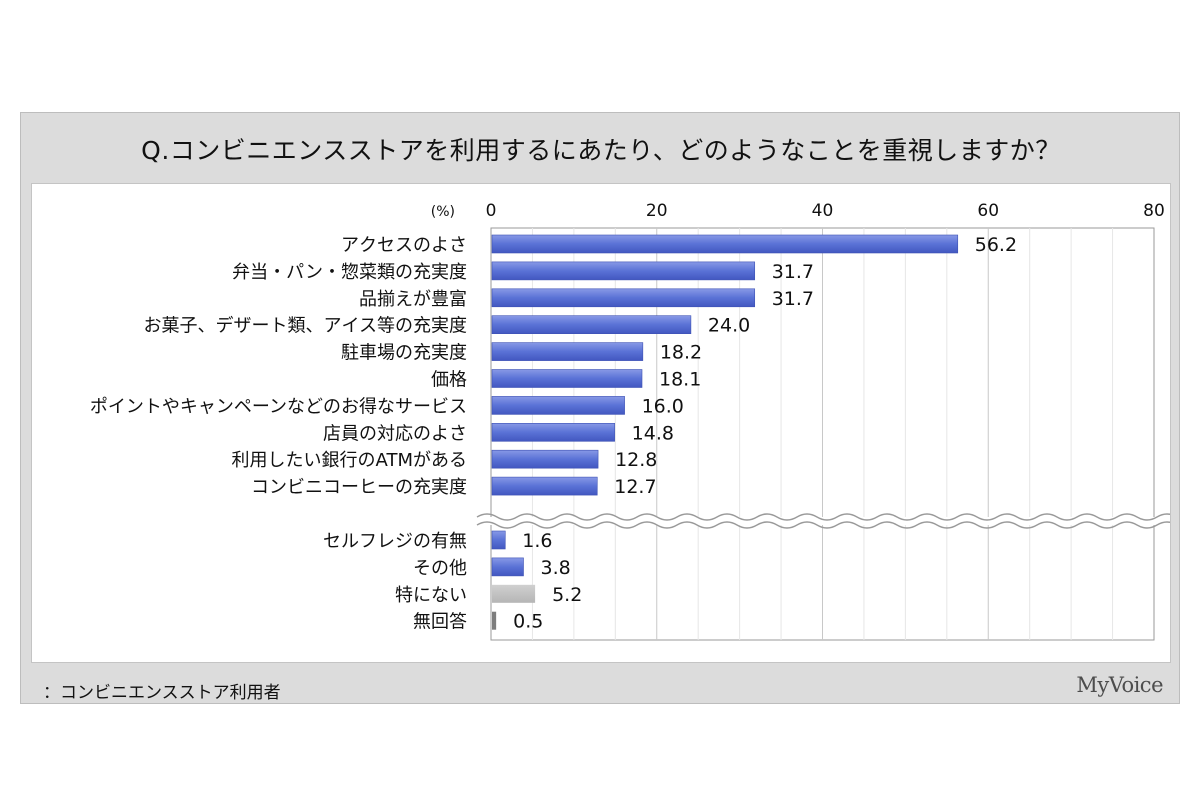  I want to click on category-label: 特にない, so click(431, 595).